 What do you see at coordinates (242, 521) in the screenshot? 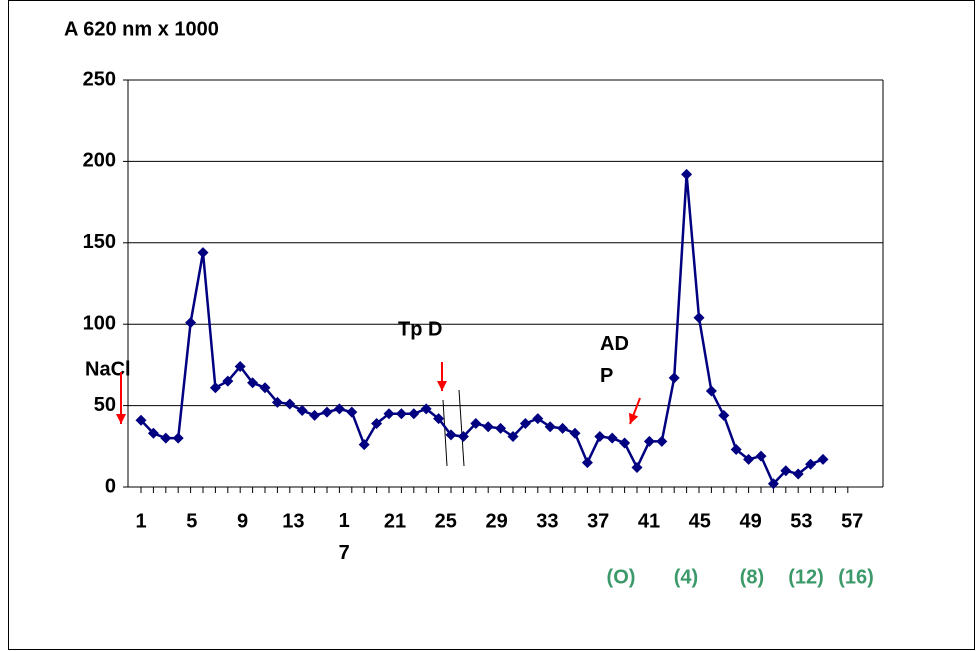
I see `x-tick-label: 9` at bounding box center [242, 521].